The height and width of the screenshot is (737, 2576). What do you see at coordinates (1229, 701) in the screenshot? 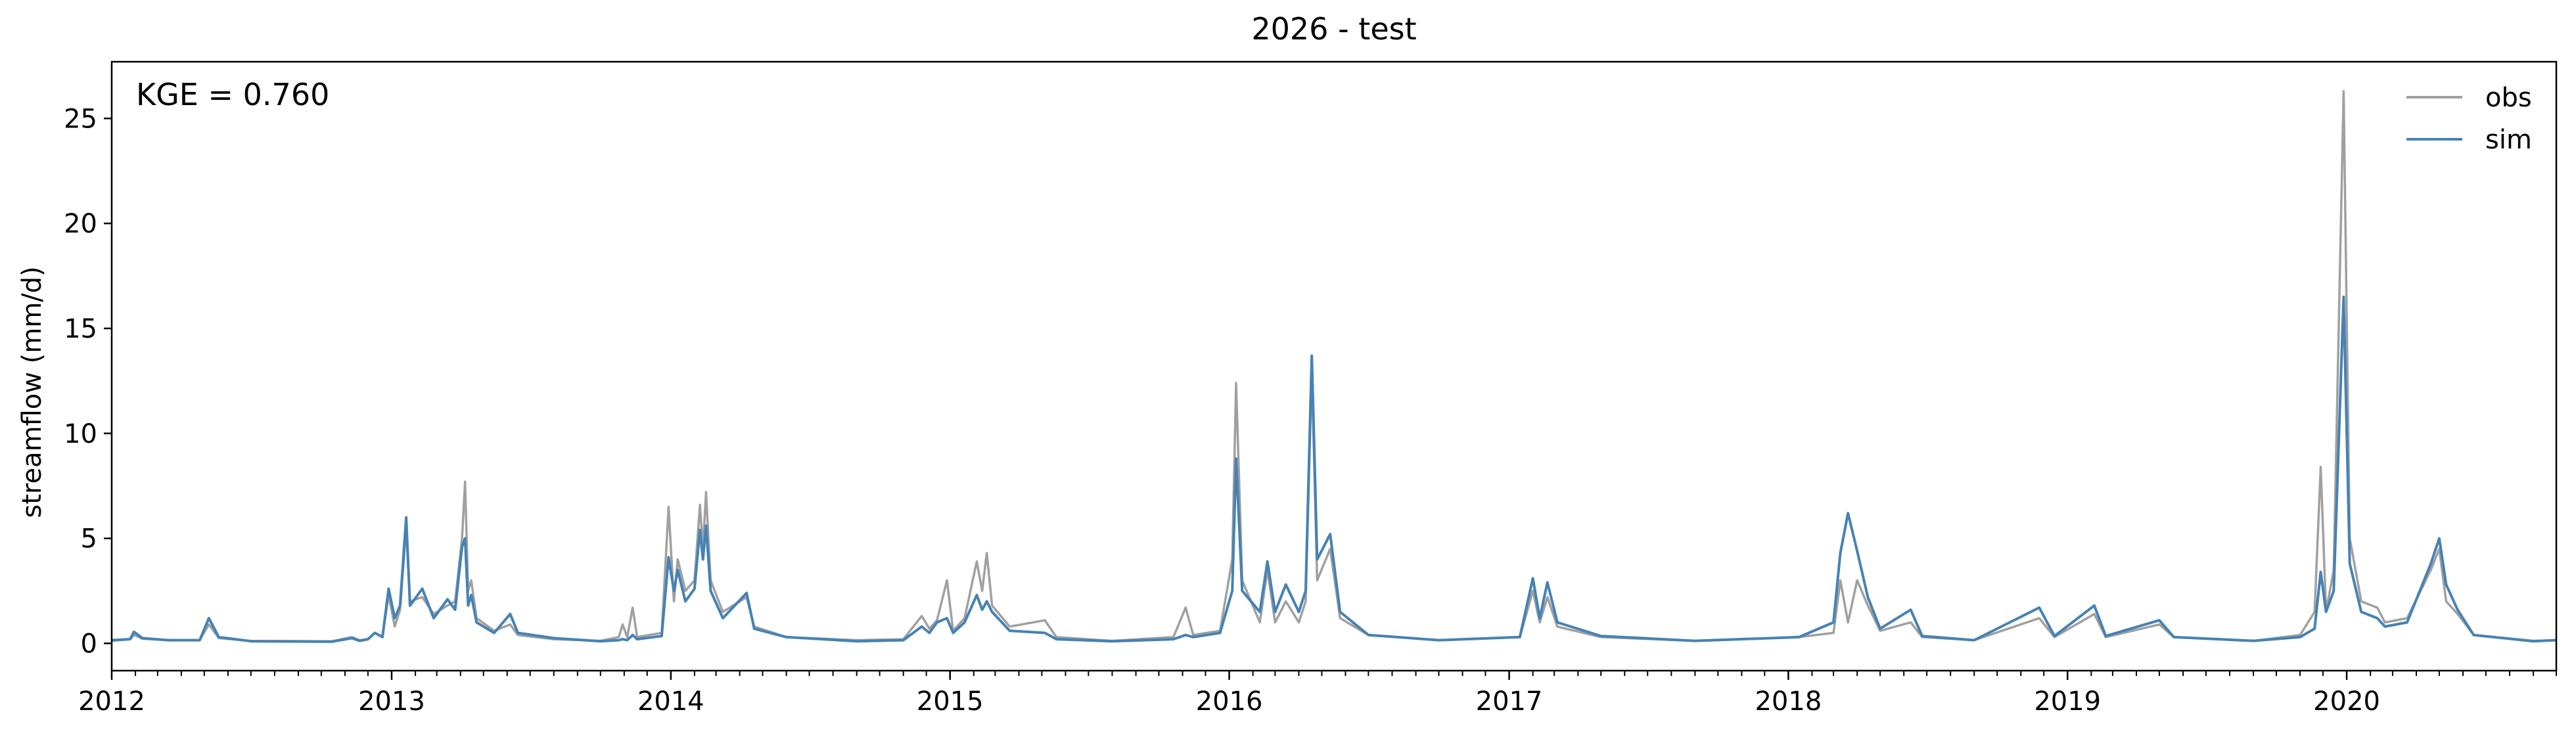
I see `x-tick-label: 2016` at bounding box center [1229, 701].